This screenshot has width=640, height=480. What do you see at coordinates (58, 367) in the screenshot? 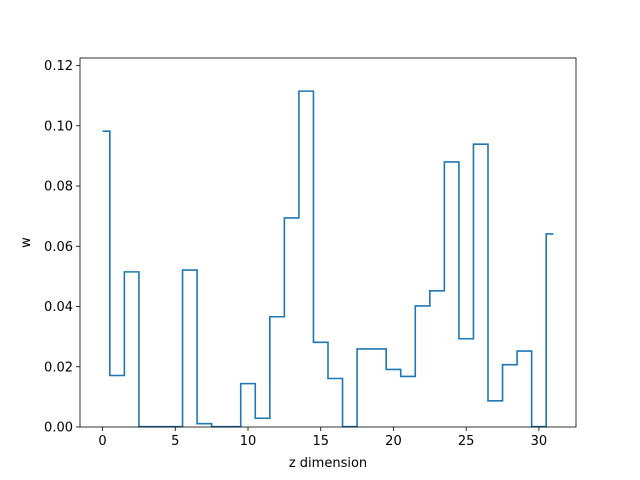
I see `y-tick-label: 0.02` at bounding box center [58, 367].